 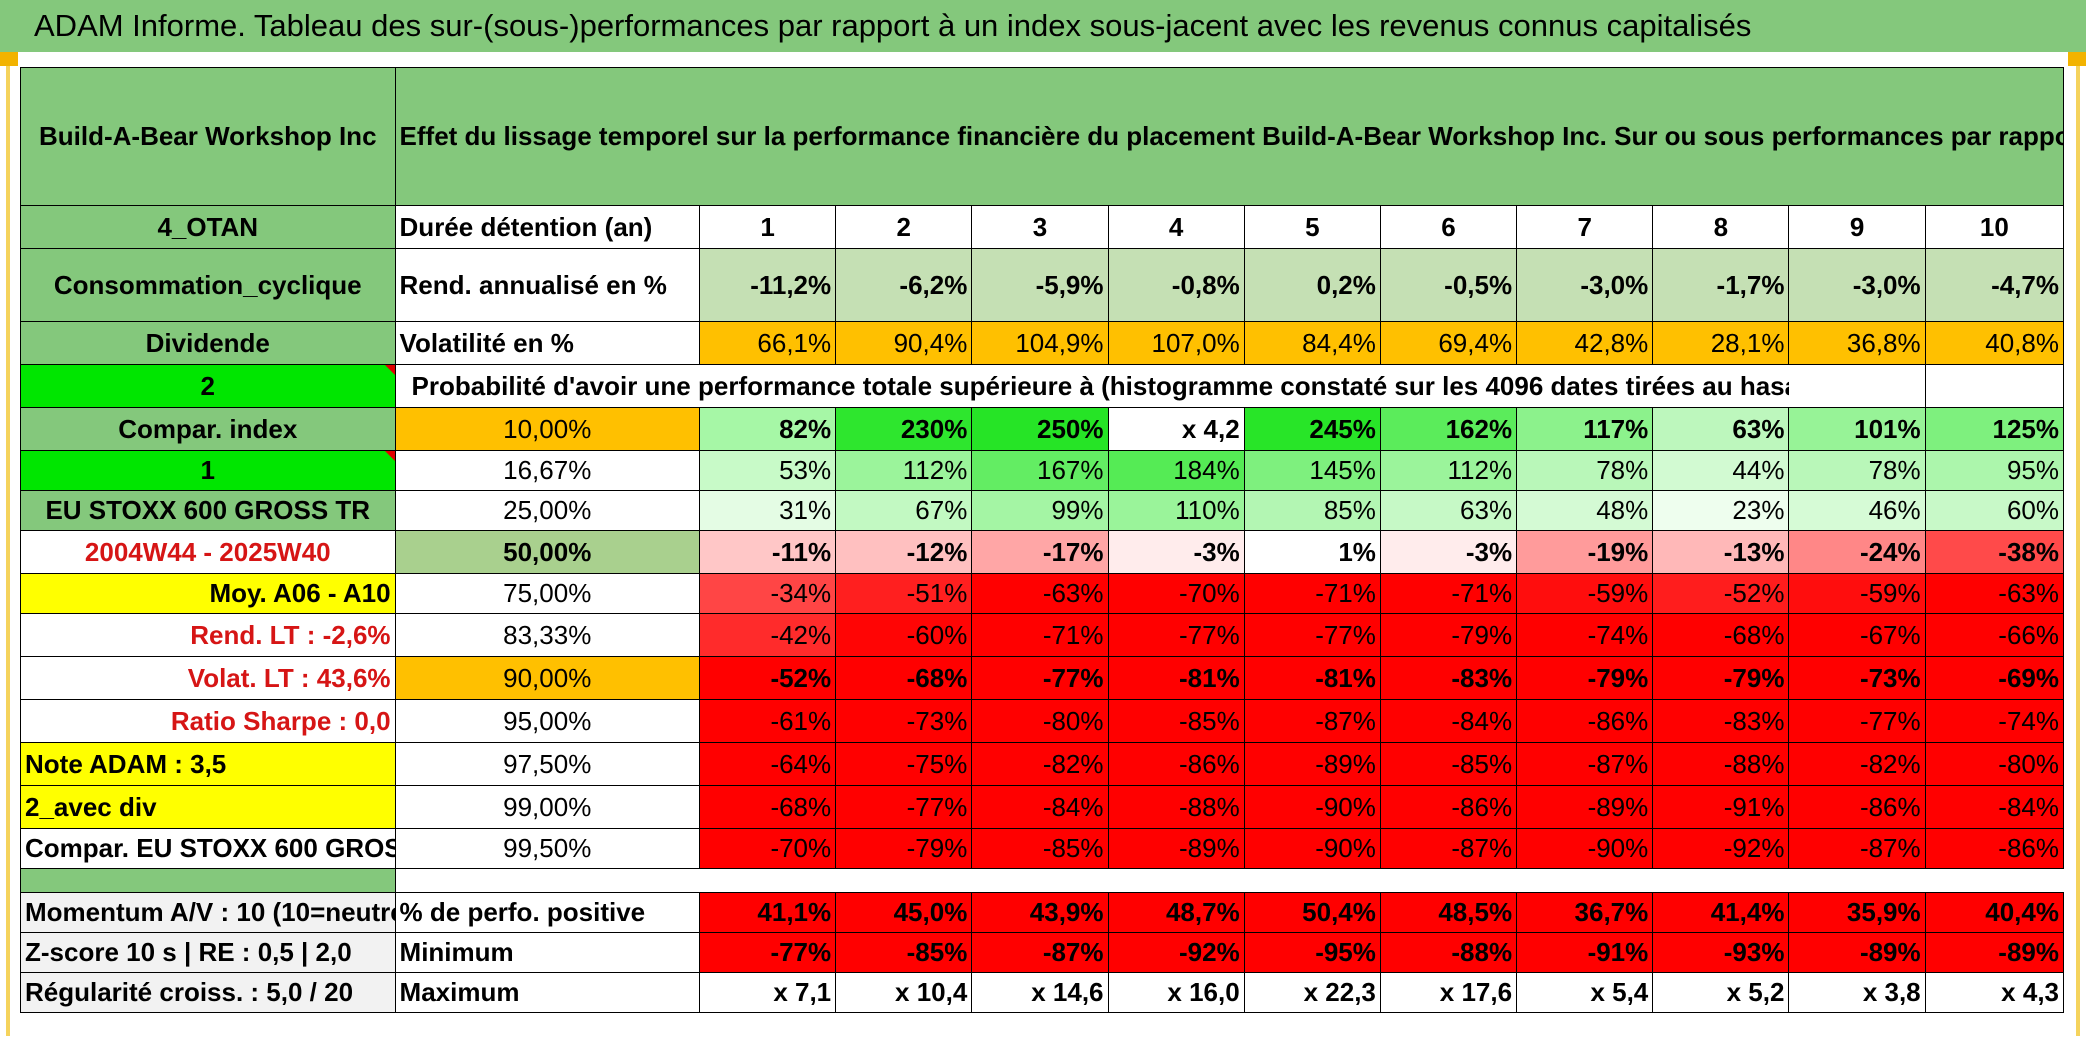 What do you see at coordinates (1176, 912) in the screenshot?
I see `positive-cell: 48,7%` at bounding box center [1176, 912].